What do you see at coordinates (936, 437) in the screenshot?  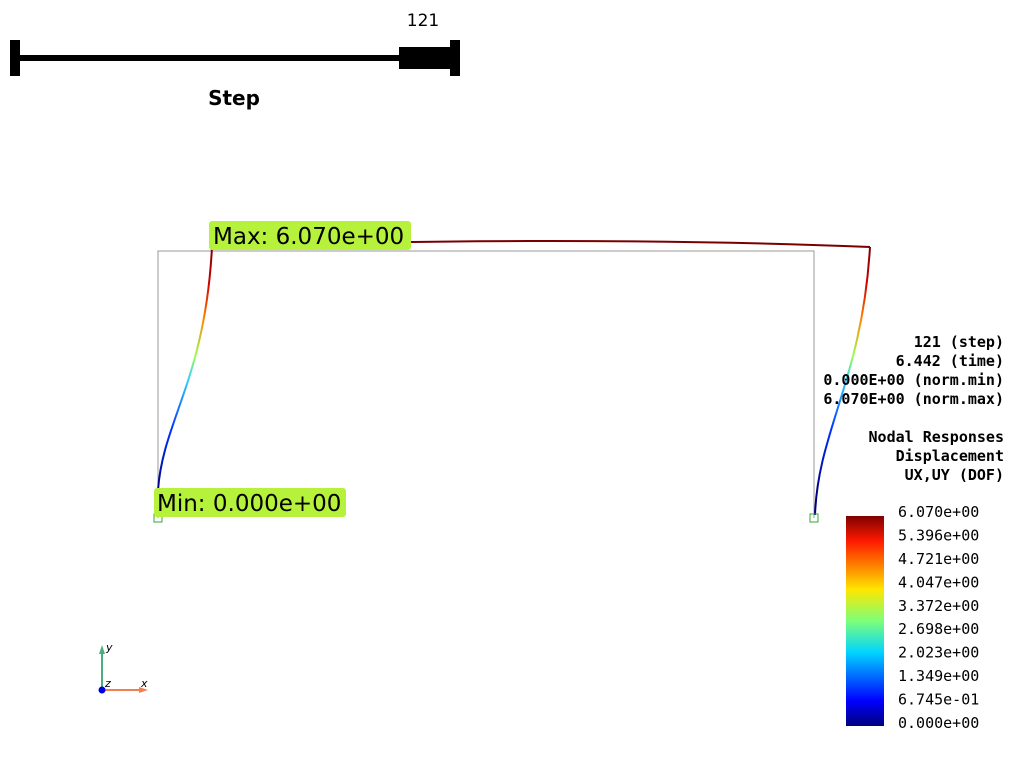 I see `info-line: Nodal Responses` at bounding box center [936, 437].